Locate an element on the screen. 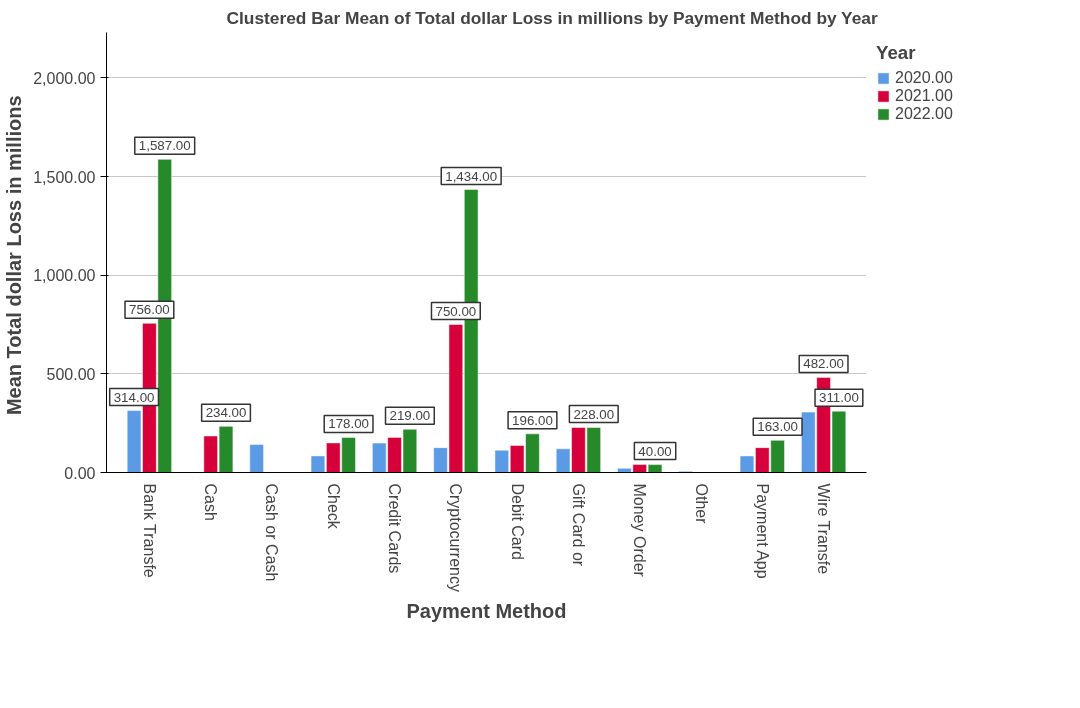 Image resolution: width=1080 pixels, height=708 pixels. x-tick-label: Cash or Cash is located at coordinates (272, 532).